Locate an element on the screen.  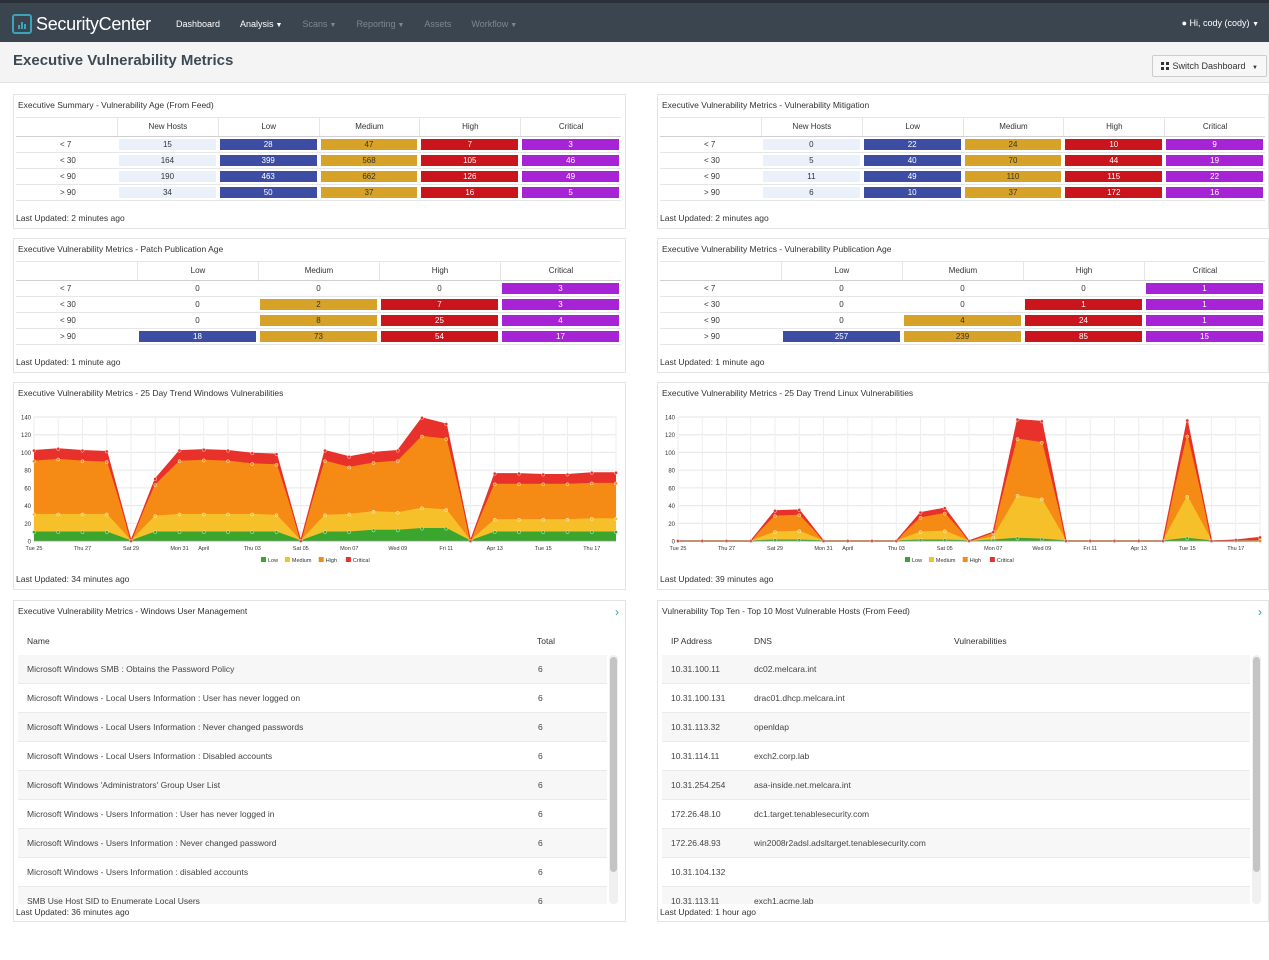
column-header-dns: DNS is located at coordinates (763, 641).